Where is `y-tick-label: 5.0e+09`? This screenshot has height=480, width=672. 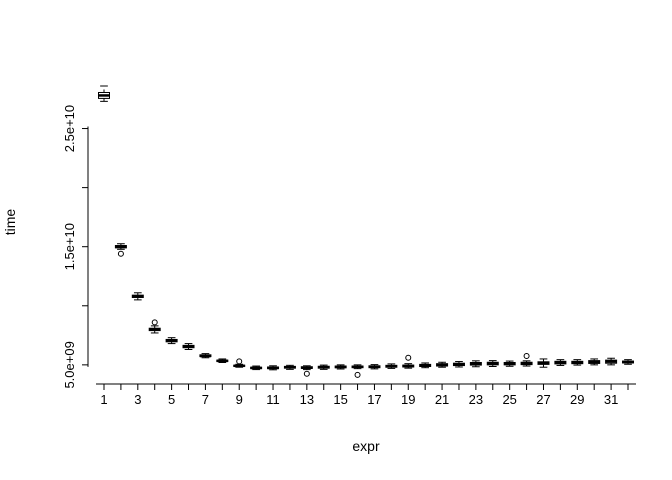
y-tick-label: 5.0e+09 is located at coordinates (69, 364).